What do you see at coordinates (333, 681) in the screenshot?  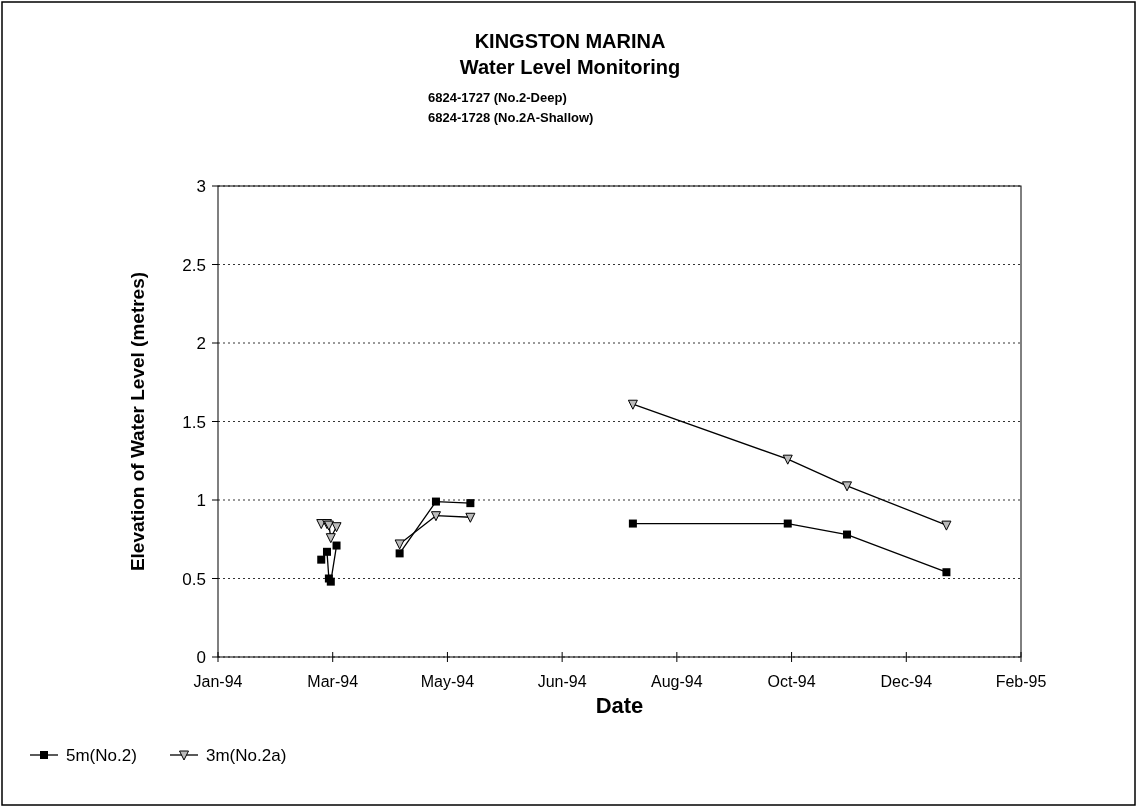 I see `x-tick-label: Mar-94` at bounding box center [333, 681].